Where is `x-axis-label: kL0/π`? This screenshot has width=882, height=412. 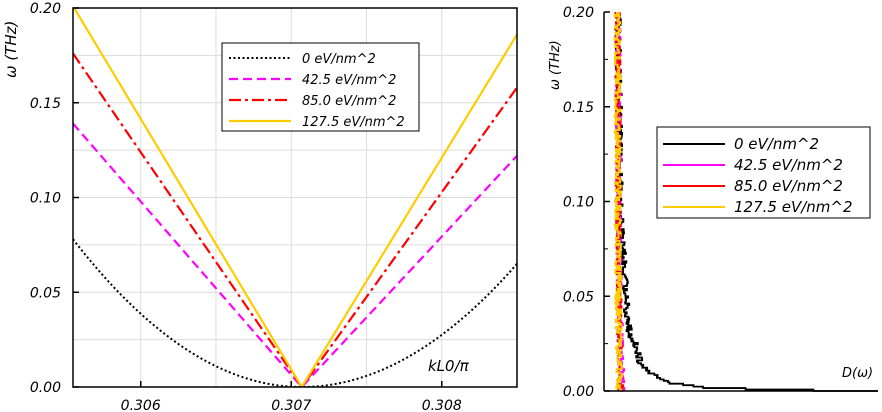 x-axis-label: kL0/π is located at coordinates (449, 366).